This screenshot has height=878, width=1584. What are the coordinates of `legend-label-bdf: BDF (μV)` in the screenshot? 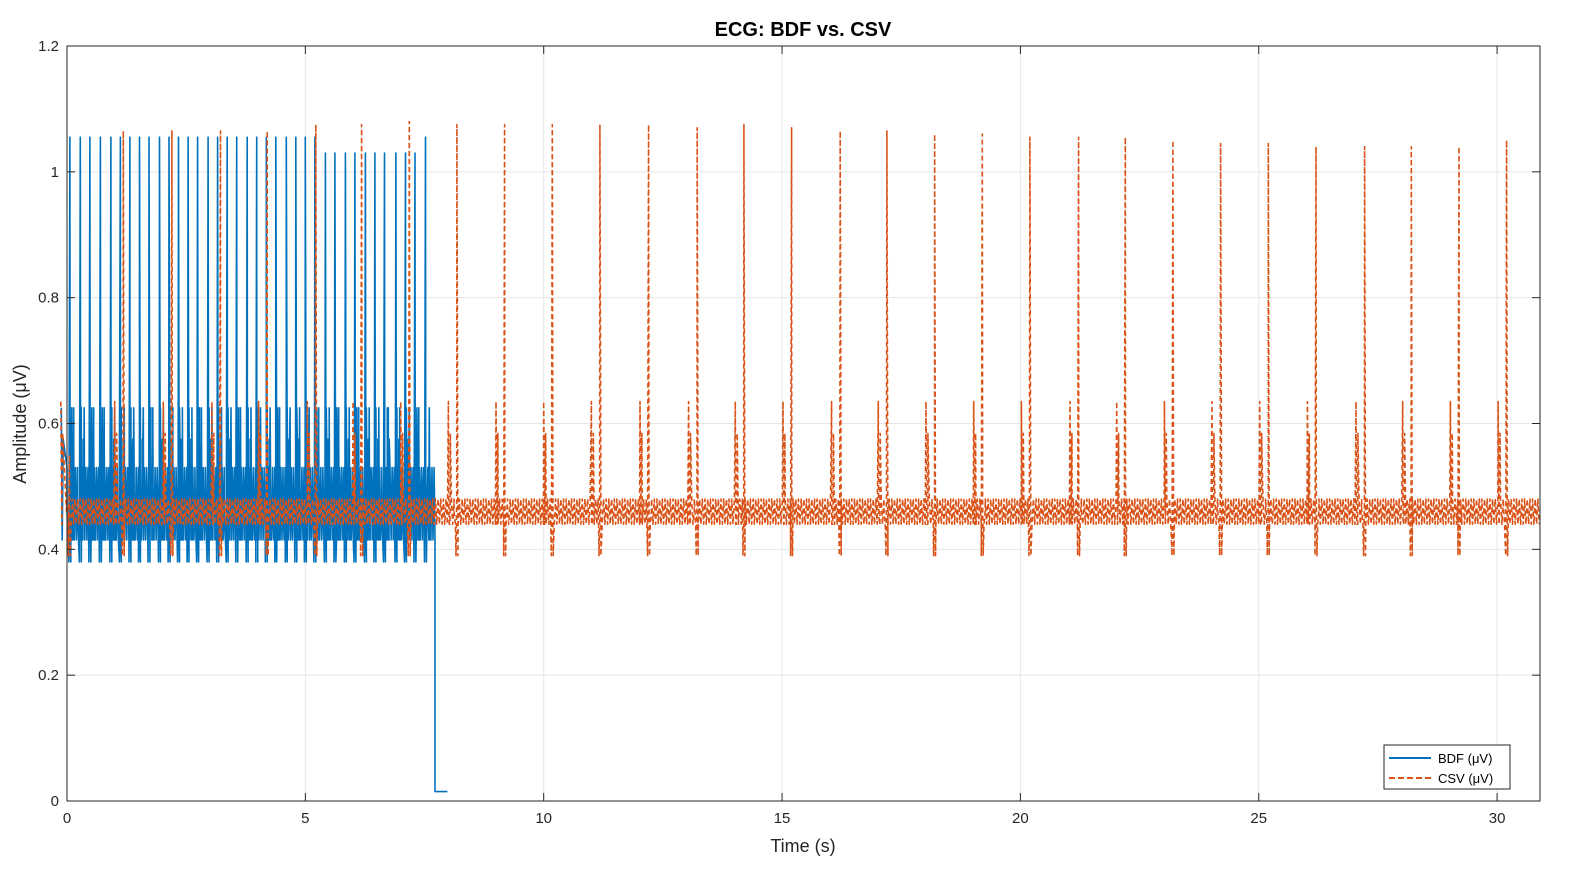 It's located at (1465, 758).